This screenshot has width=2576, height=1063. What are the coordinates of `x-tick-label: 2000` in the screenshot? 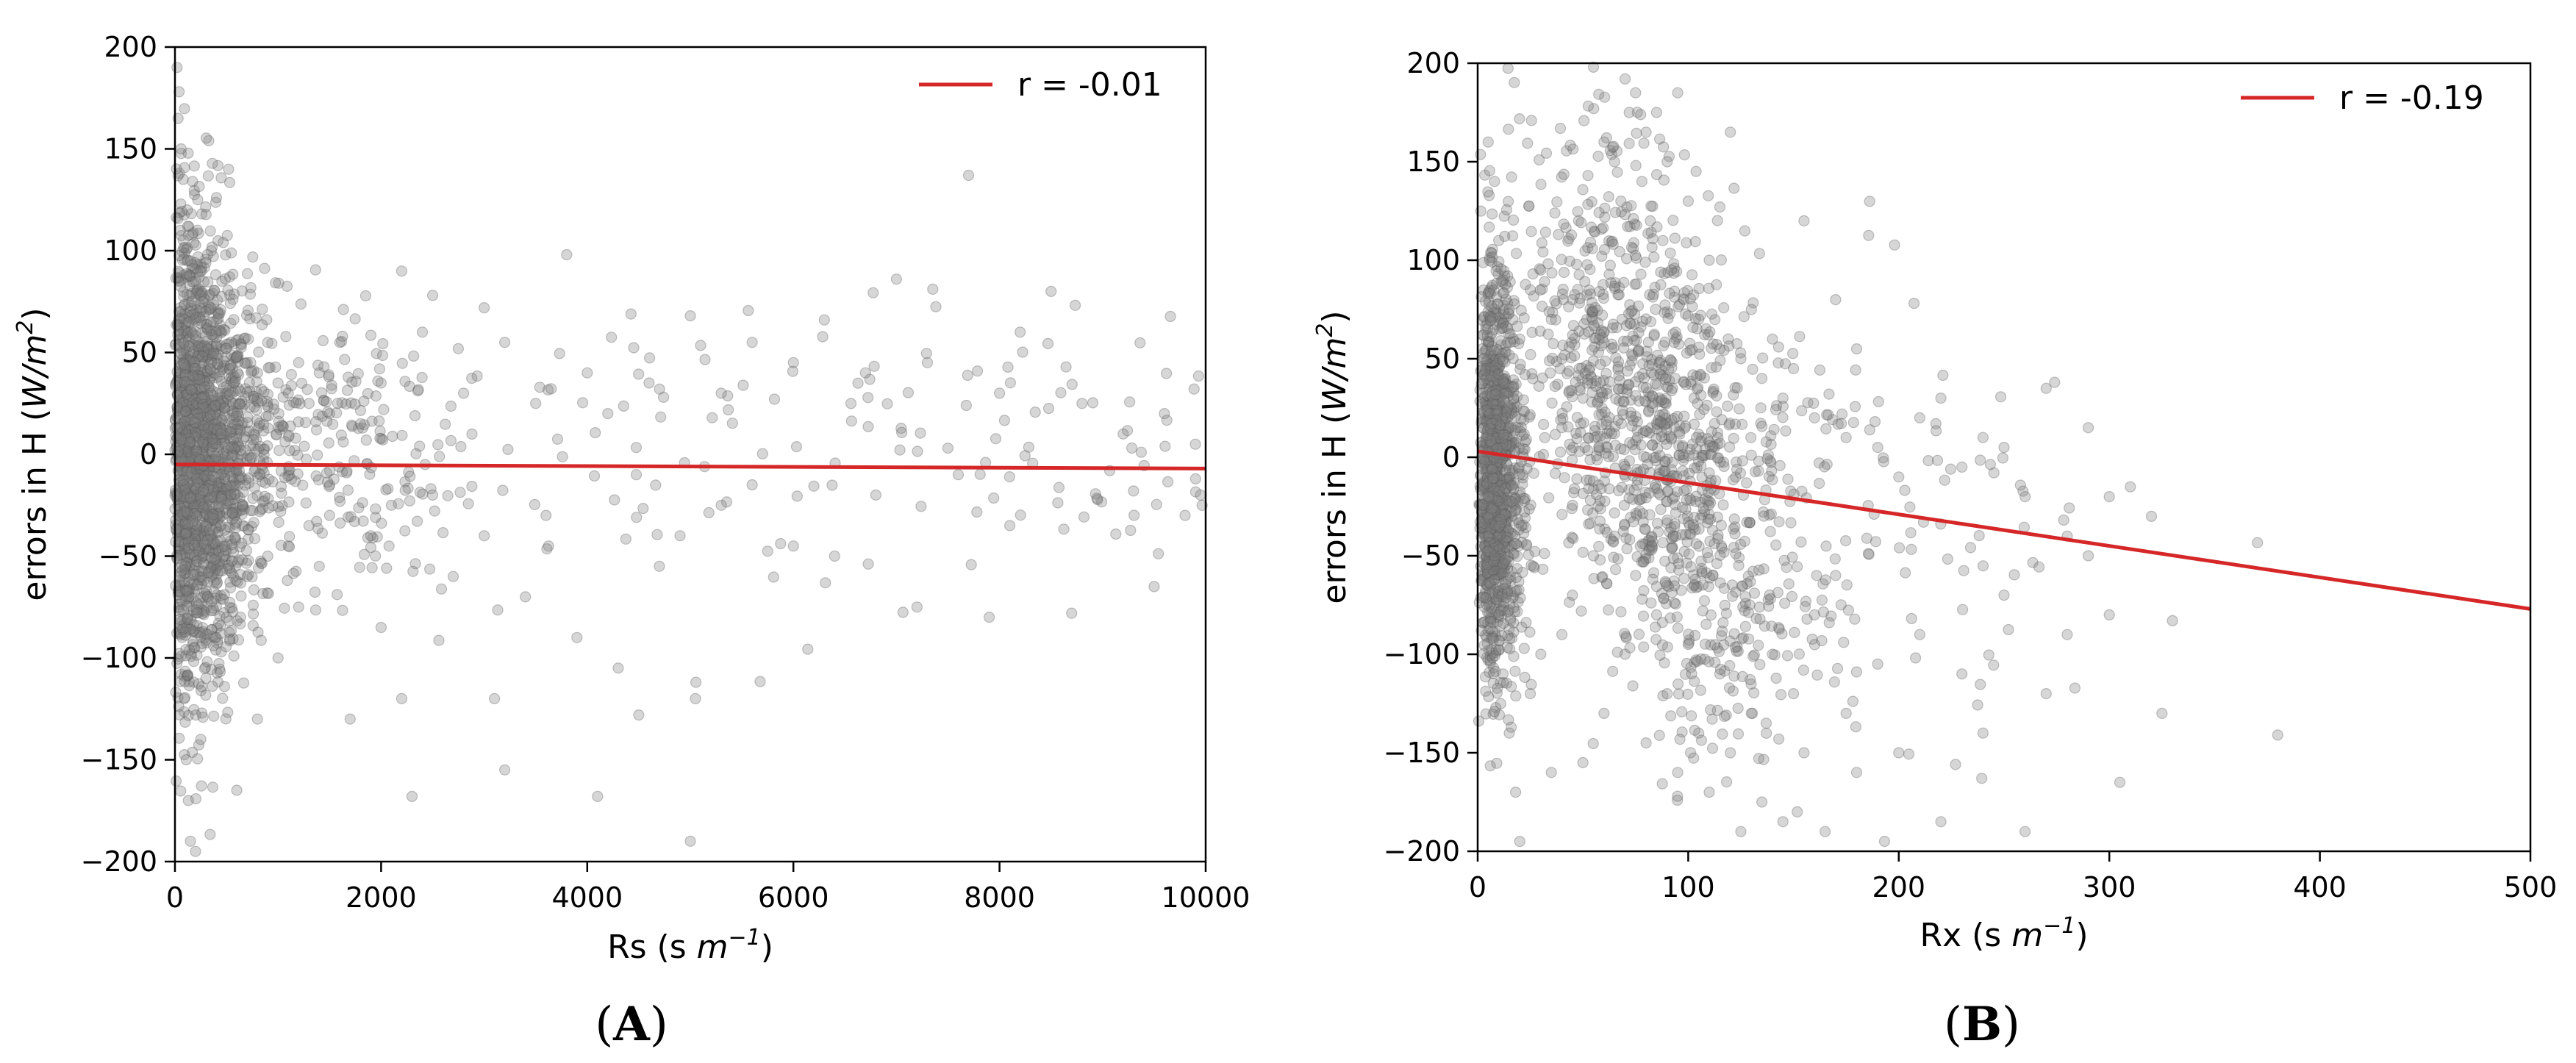 It's located at (381, 898).